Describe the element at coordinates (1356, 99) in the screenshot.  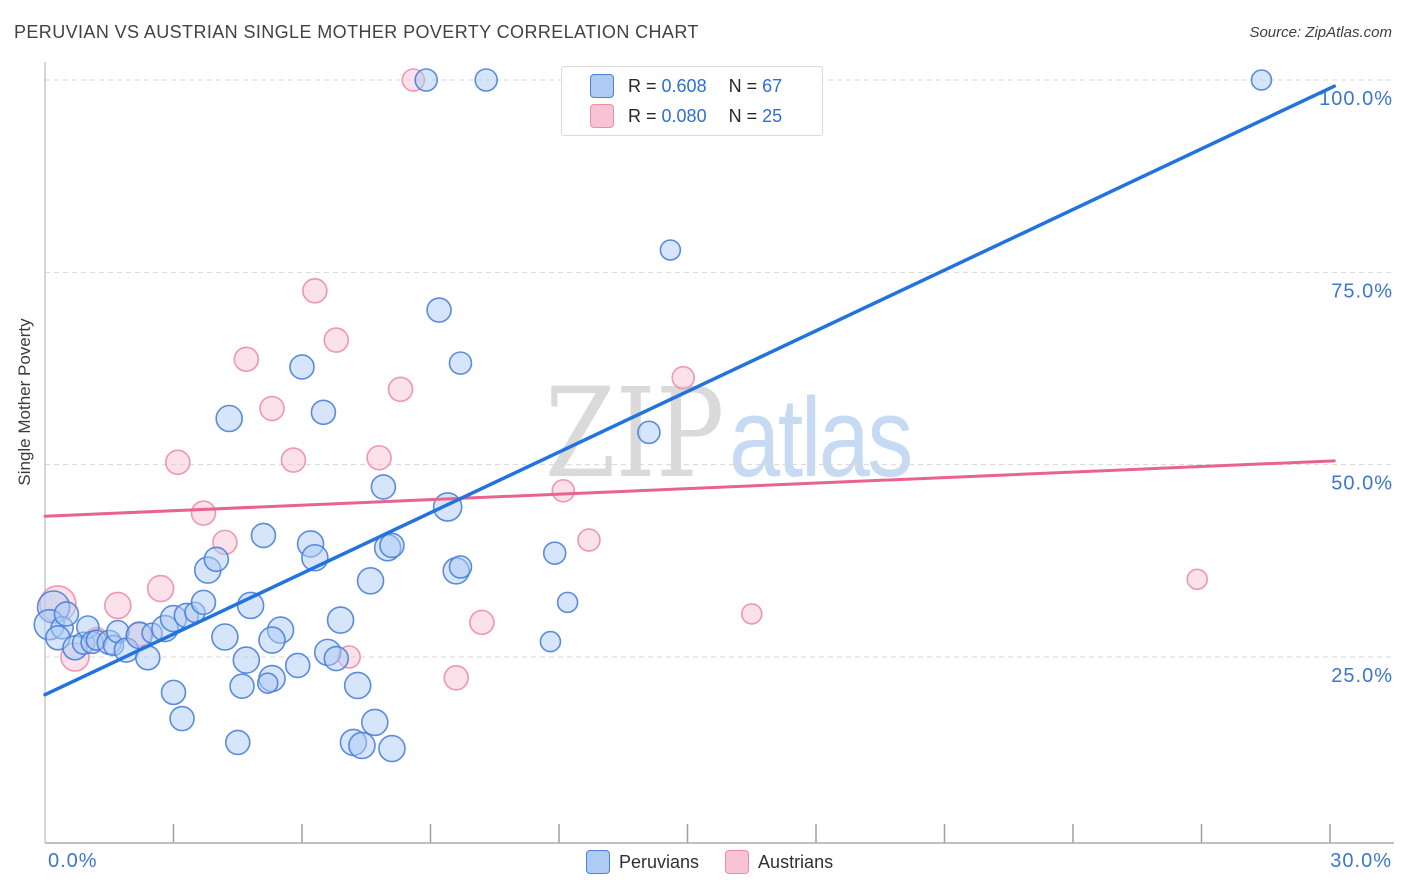
I see `y-tick-label-100: 100.0%` at that location.